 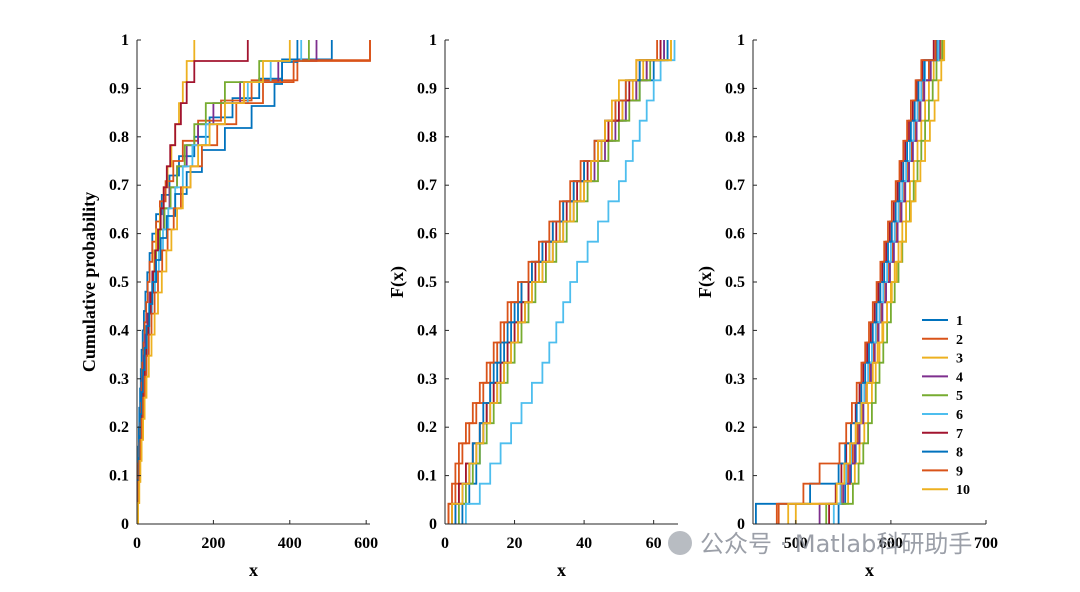 What do you see at coordinates (959, 359) in the screenshot?
I see `legend-label: 3` at bounding box center [959, 359].